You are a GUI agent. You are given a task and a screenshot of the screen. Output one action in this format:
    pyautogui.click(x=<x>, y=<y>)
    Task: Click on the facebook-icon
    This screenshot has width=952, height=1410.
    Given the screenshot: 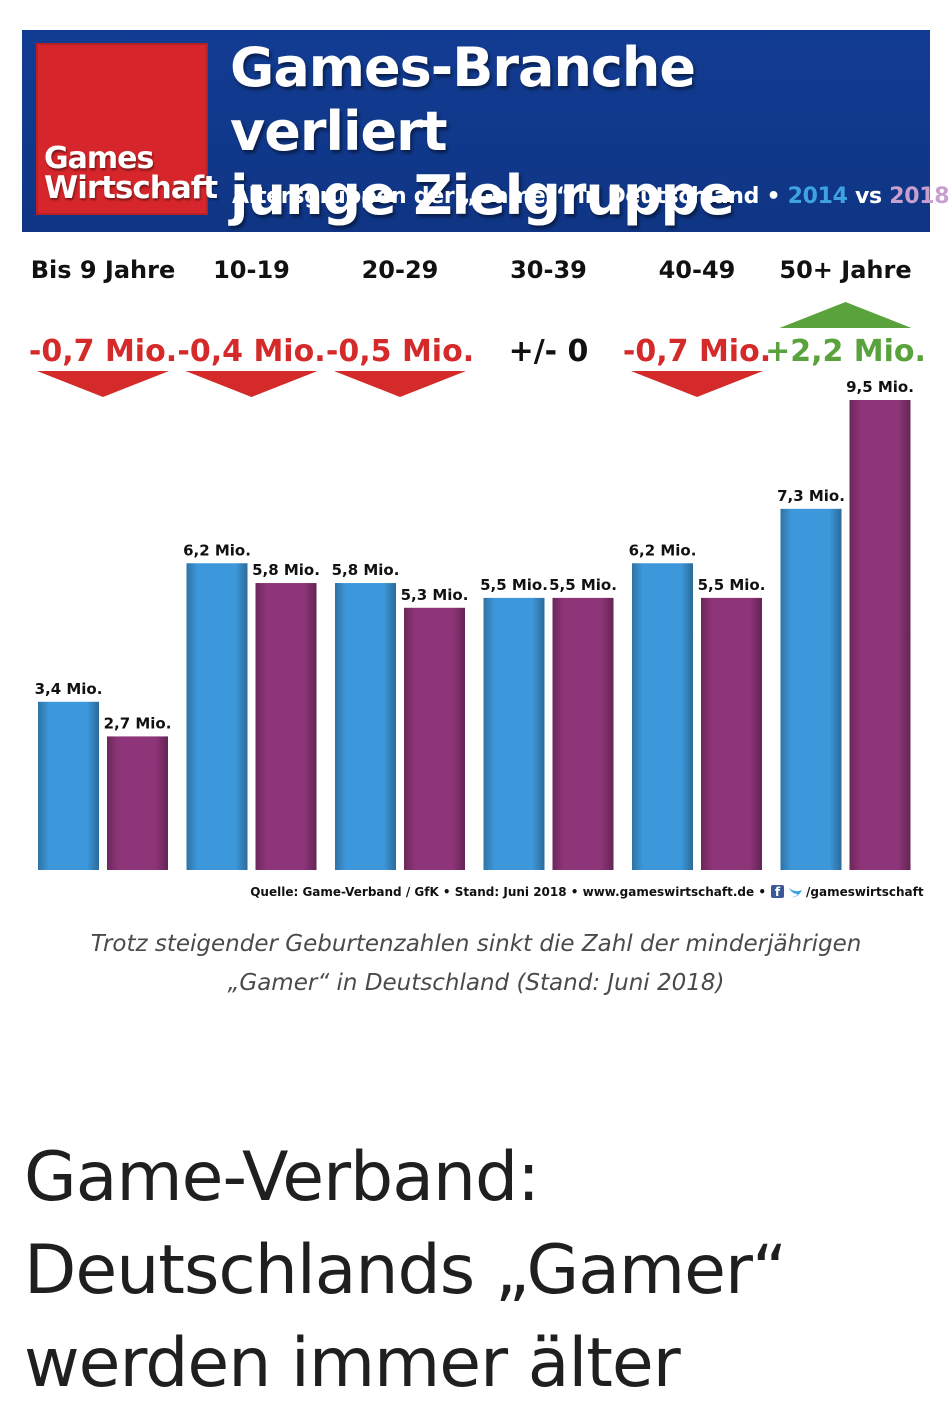 What is the action you would take?
    pyautogui.click(x=777, y=891)
    